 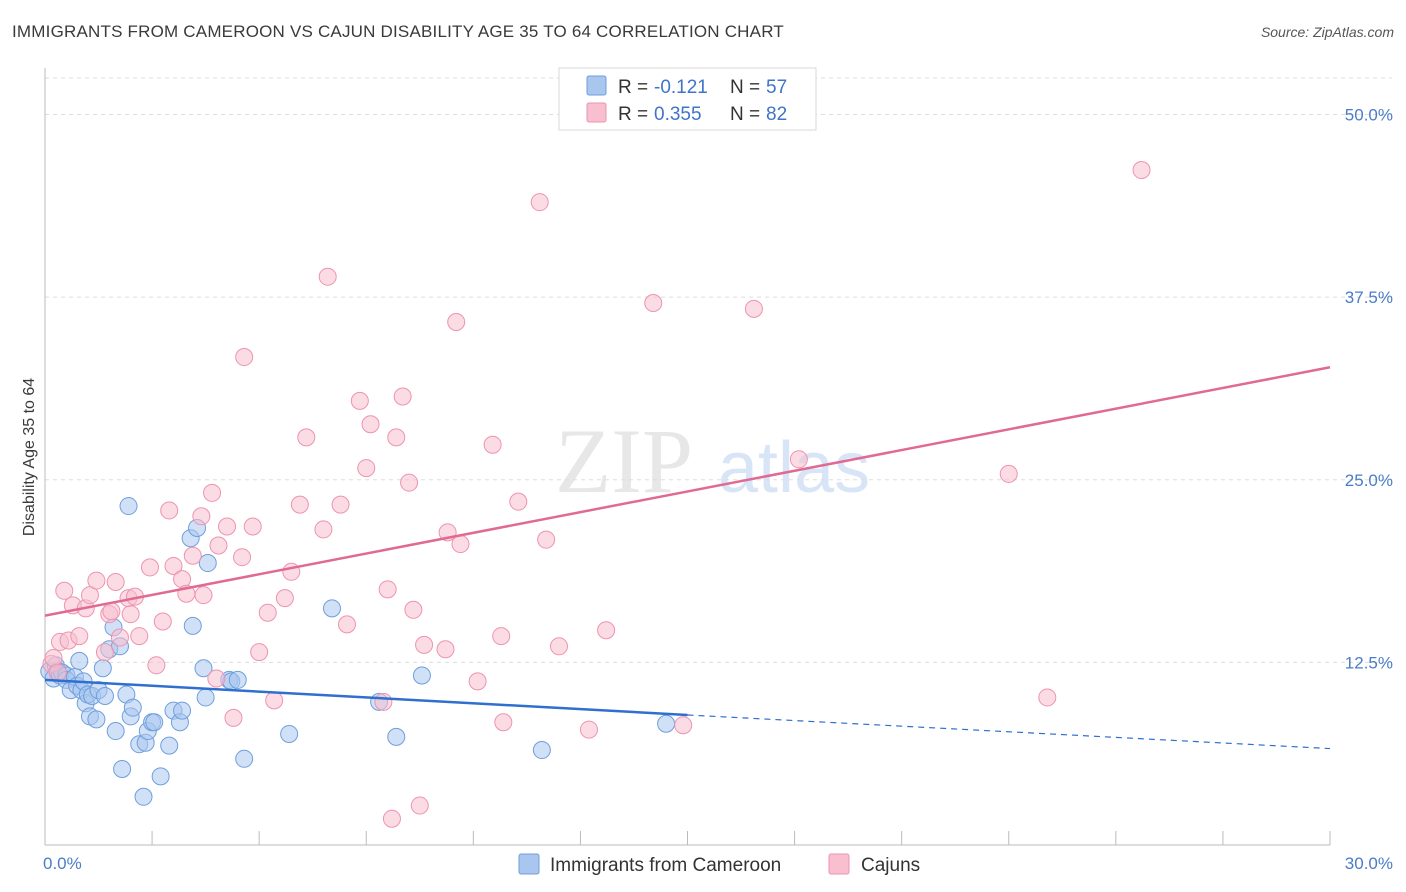 I want to click on y-tick-label: 50.0%, so click(x=1369, y=115).